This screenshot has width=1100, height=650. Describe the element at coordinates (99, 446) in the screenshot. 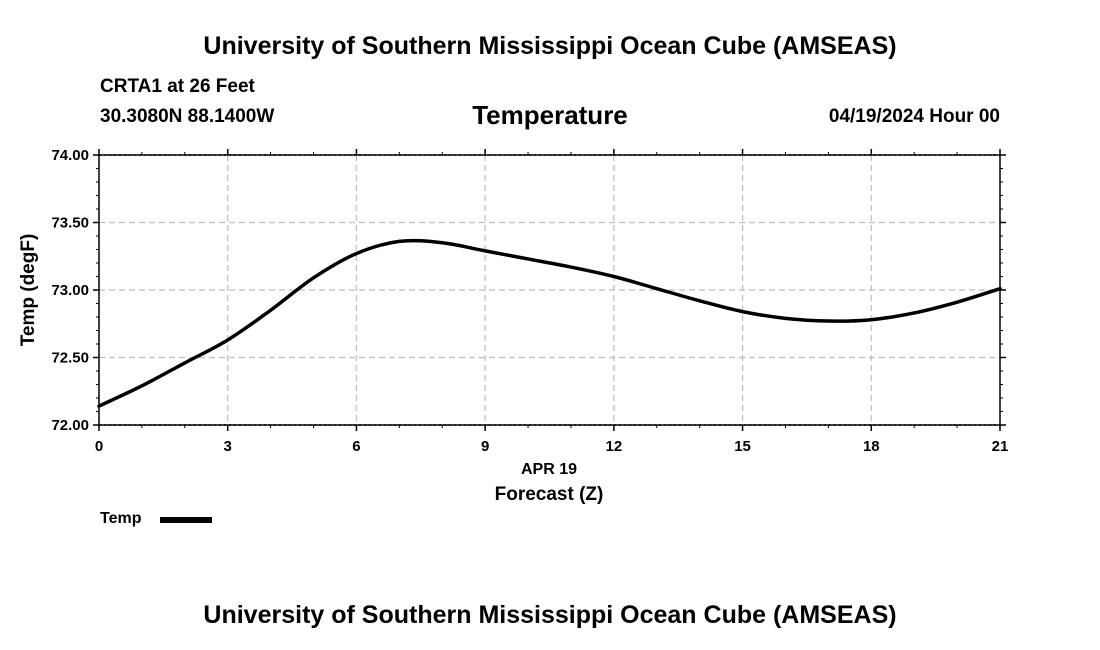

I see `x-tick-label: 0` at that location.